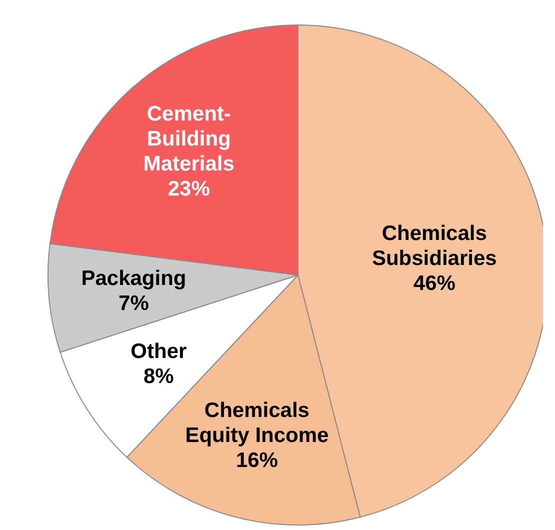  What do you see at coordinates (189, 188) in the screenshot?
I see `data-label: 23%` at bounding box center [189, 188].